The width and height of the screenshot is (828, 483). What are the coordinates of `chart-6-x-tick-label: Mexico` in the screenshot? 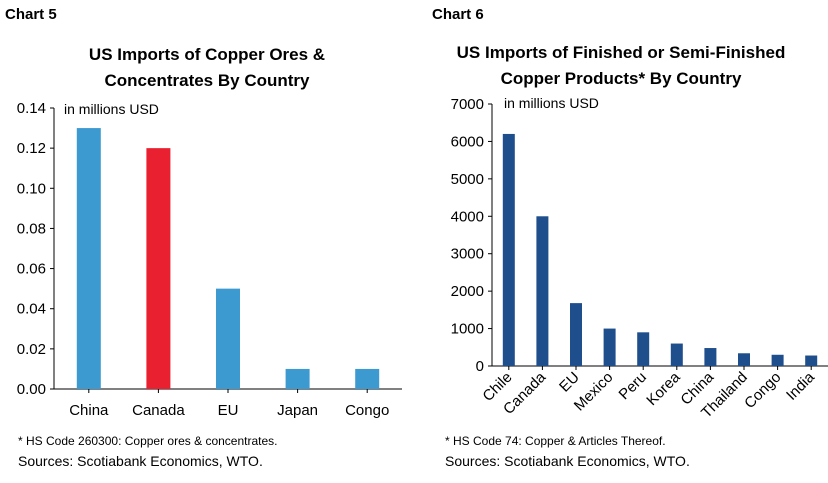 It's located at (594, 392).